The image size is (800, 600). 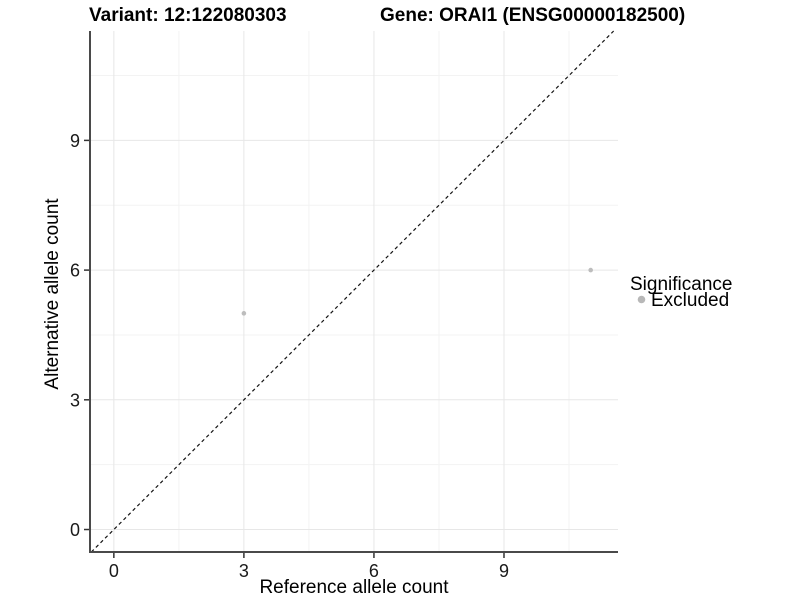 What do you see at coordinates (504, 571) in the screenshot?
I see `x-tick-label: 9` at bounding box center [504, 571].